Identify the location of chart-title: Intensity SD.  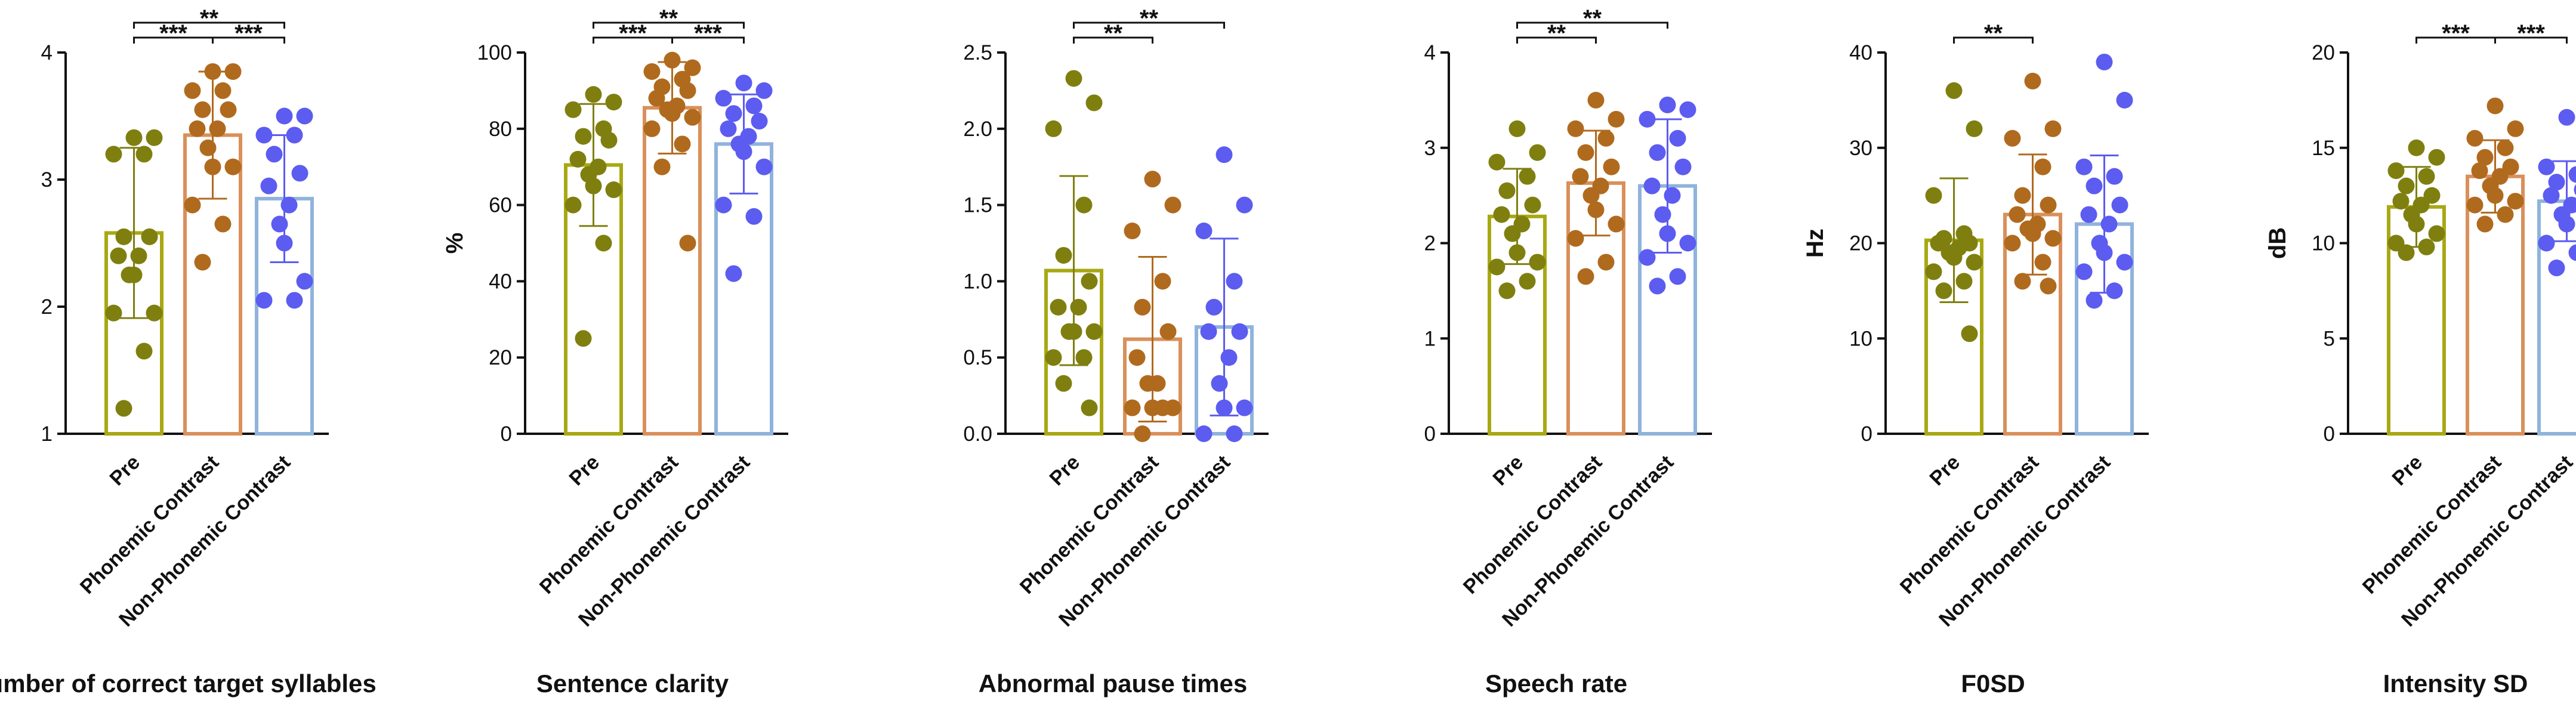
(2456, 683).